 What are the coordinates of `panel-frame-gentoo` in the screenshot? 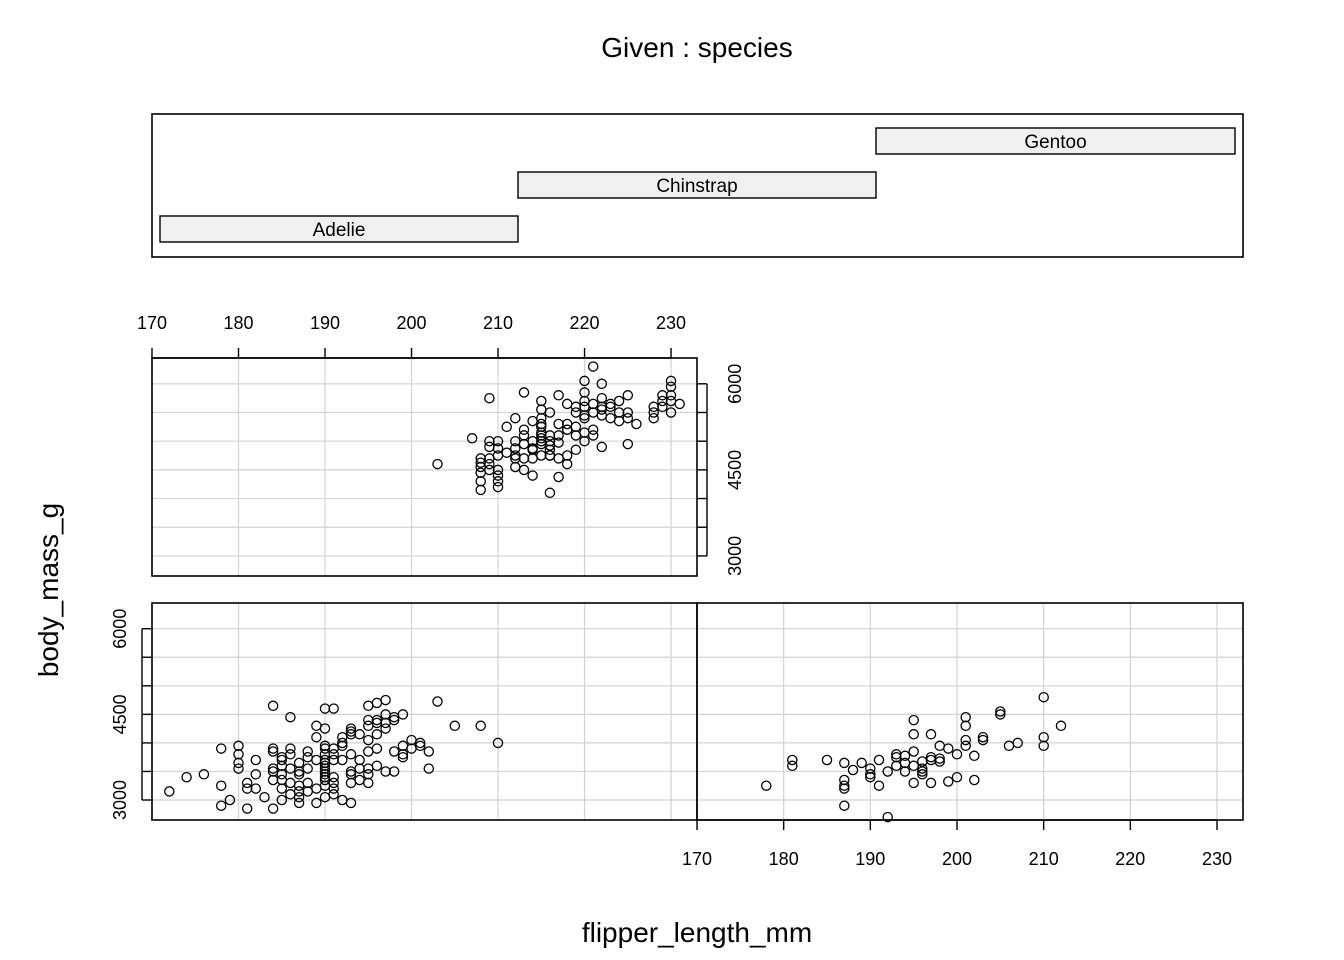 It's located at (424, 467).